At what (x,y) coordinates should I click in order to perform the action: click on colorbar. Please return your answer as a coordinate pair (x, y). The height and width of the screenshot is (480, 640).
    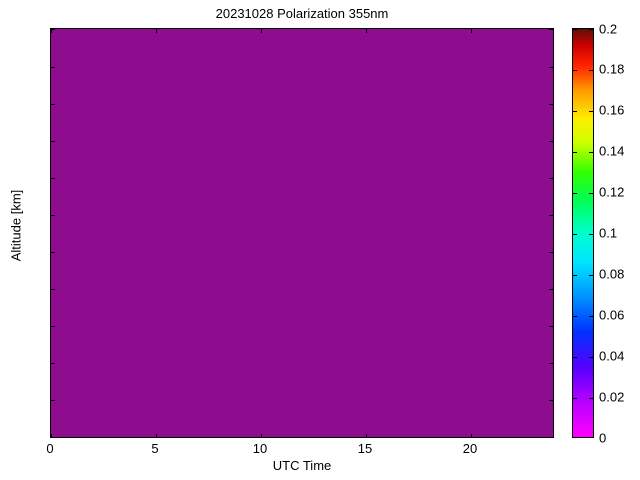
    Looking at the image, I should click on (583, 233).